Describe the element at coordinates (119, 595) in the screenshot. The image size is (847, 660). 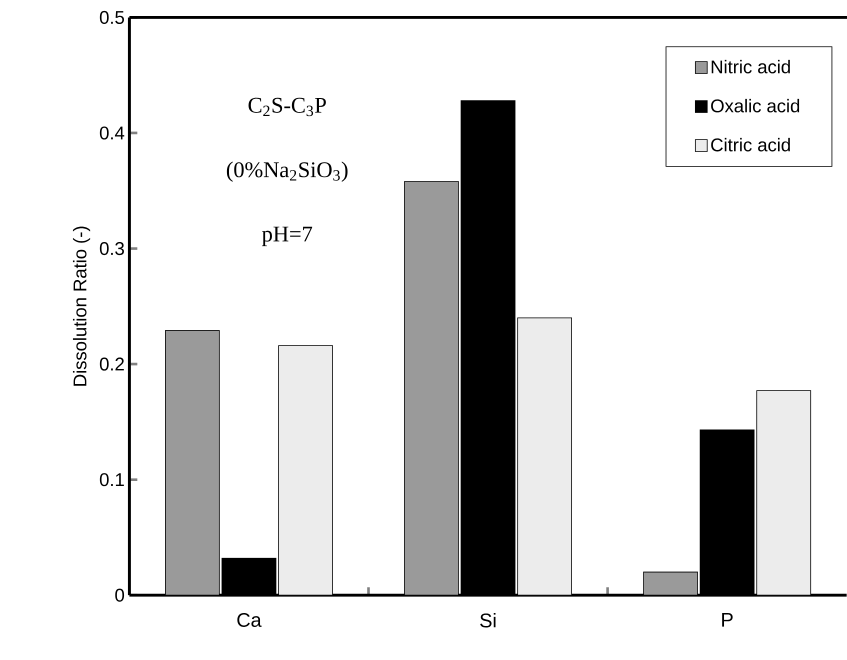
I see `y-tick-label: 0` at that location.